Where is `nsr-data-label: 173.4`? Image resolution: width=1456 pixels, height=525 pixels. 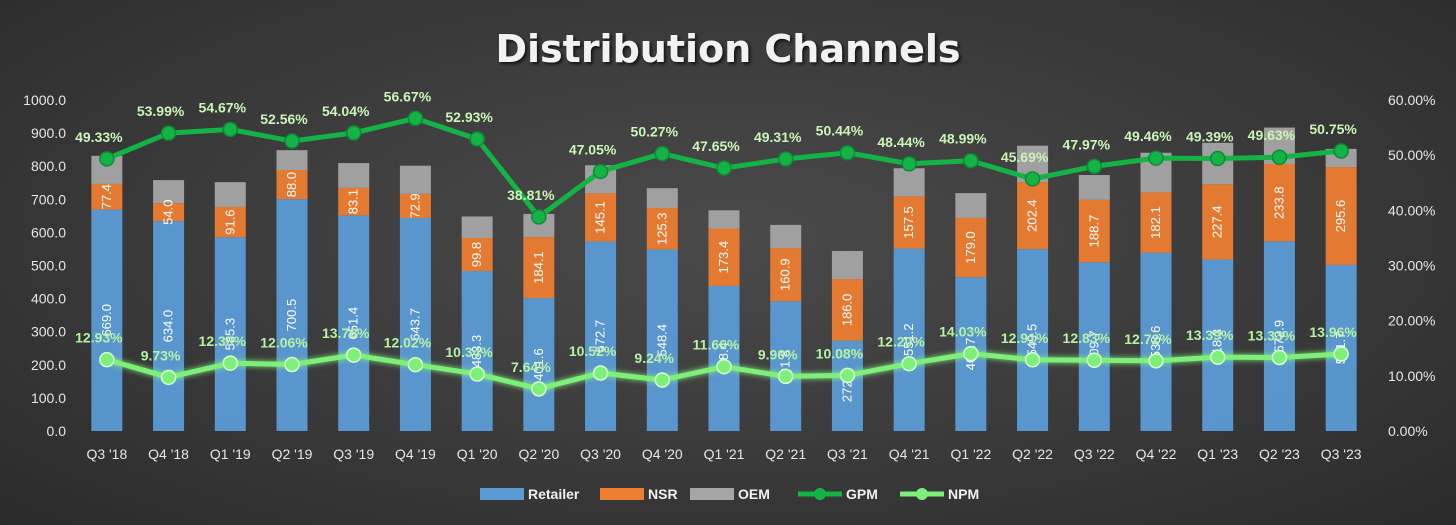
nsr-data-label: 173.4 is located at coordinates (723, 257).